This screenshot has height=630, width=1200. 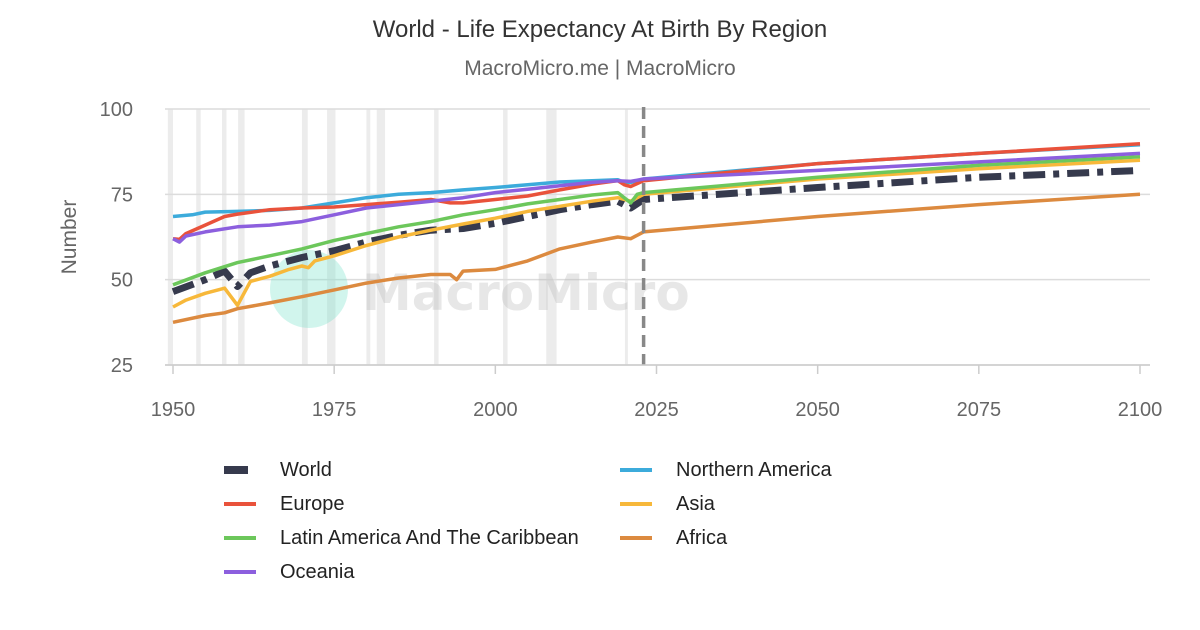 What do you see at coordinates (1140, 410) in the screenshot?
I see `x-tick-label: 2100` at bounding box center [1140, 410].